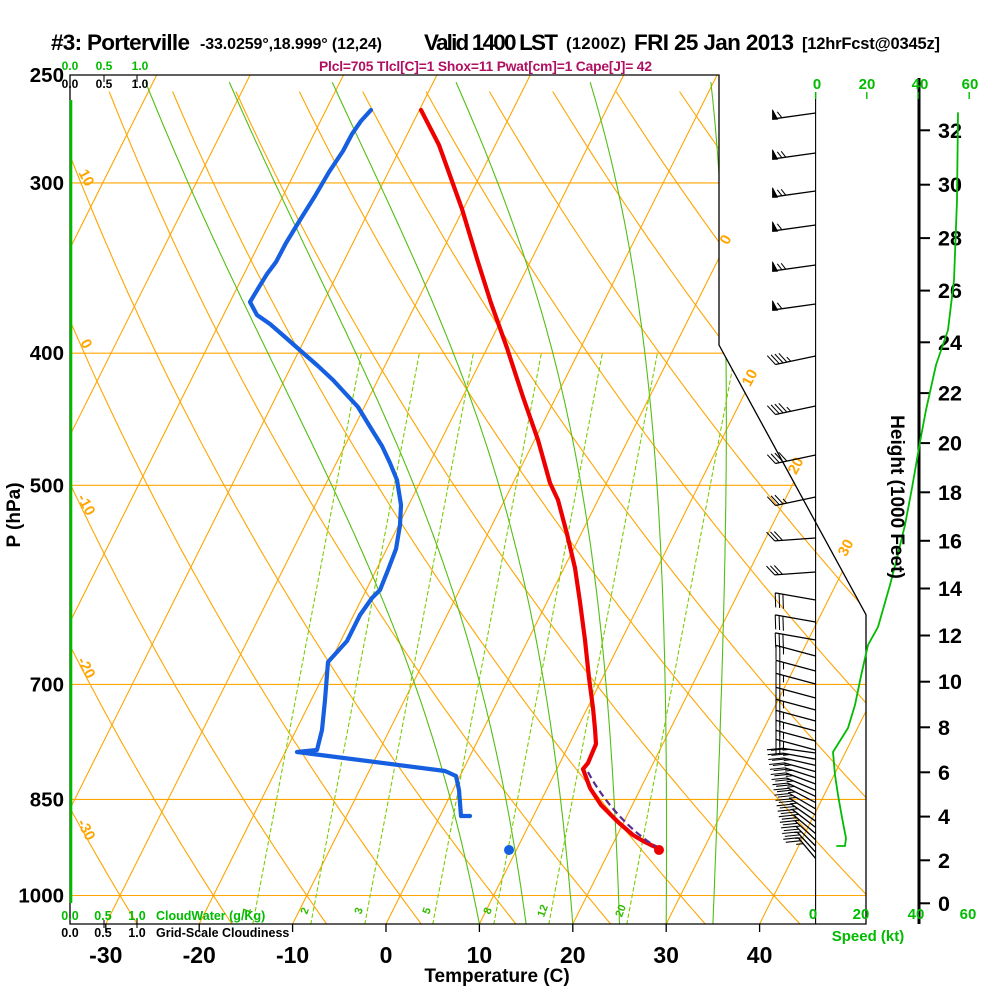 Image resolution: width=1000 pixels, height=1000 pixels. I want to click on svg-text: FRI 25 Jan 2013, so click(714, 42).